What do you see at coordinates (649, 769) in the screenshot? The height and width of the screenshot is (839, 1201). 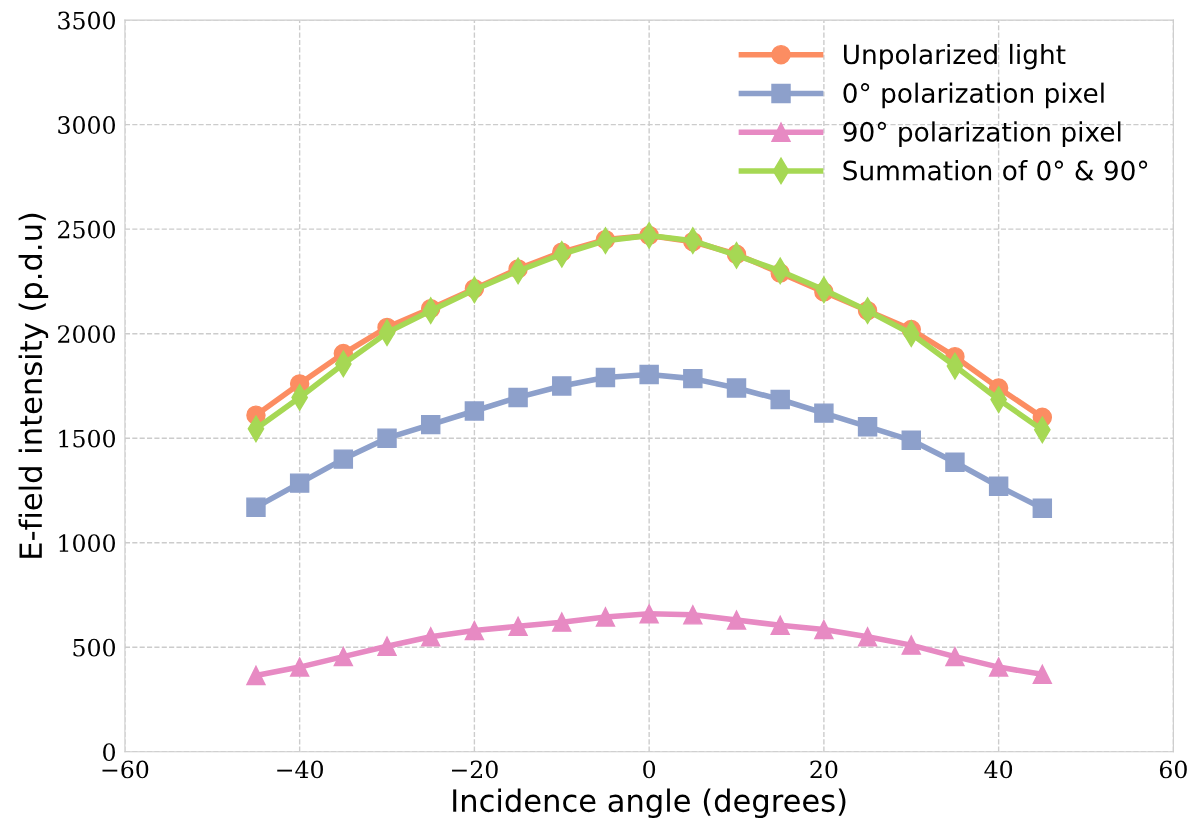 I see `x-tick-label: 0` at bounding box center [649, 769].